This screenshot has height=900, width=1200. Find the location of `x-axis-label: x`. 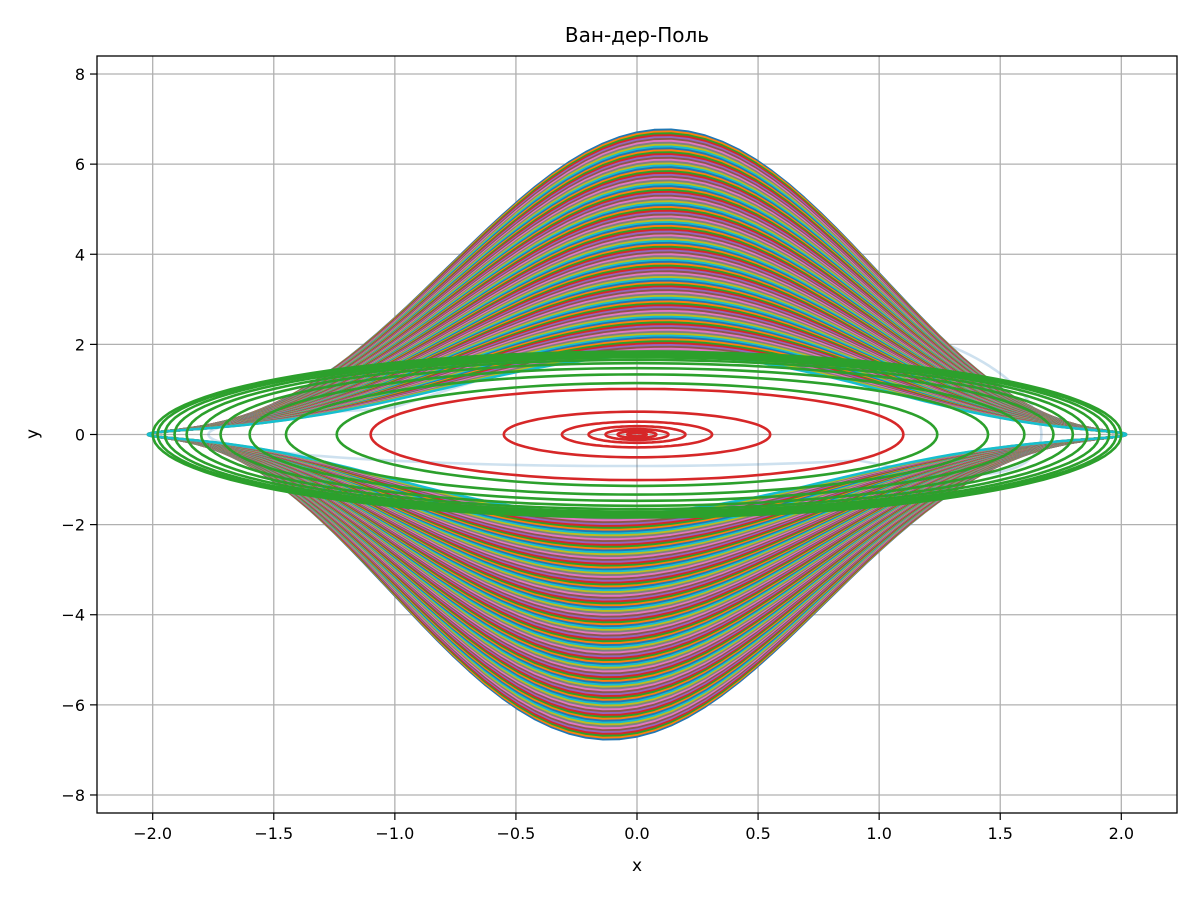

x-axis-label: x is located at coordinates (637, 866).